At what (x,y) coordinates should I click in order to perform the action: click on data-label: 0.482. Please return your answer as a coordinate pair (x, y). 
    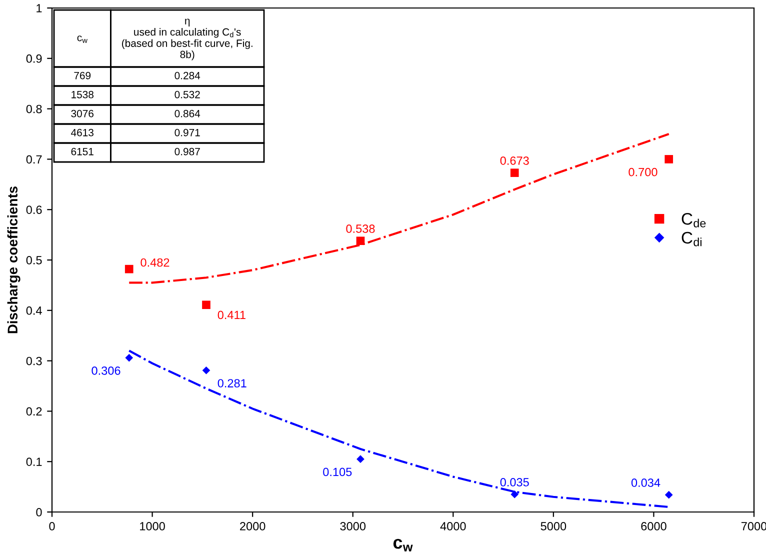
    Looking at the image, I should click on (155, 262).